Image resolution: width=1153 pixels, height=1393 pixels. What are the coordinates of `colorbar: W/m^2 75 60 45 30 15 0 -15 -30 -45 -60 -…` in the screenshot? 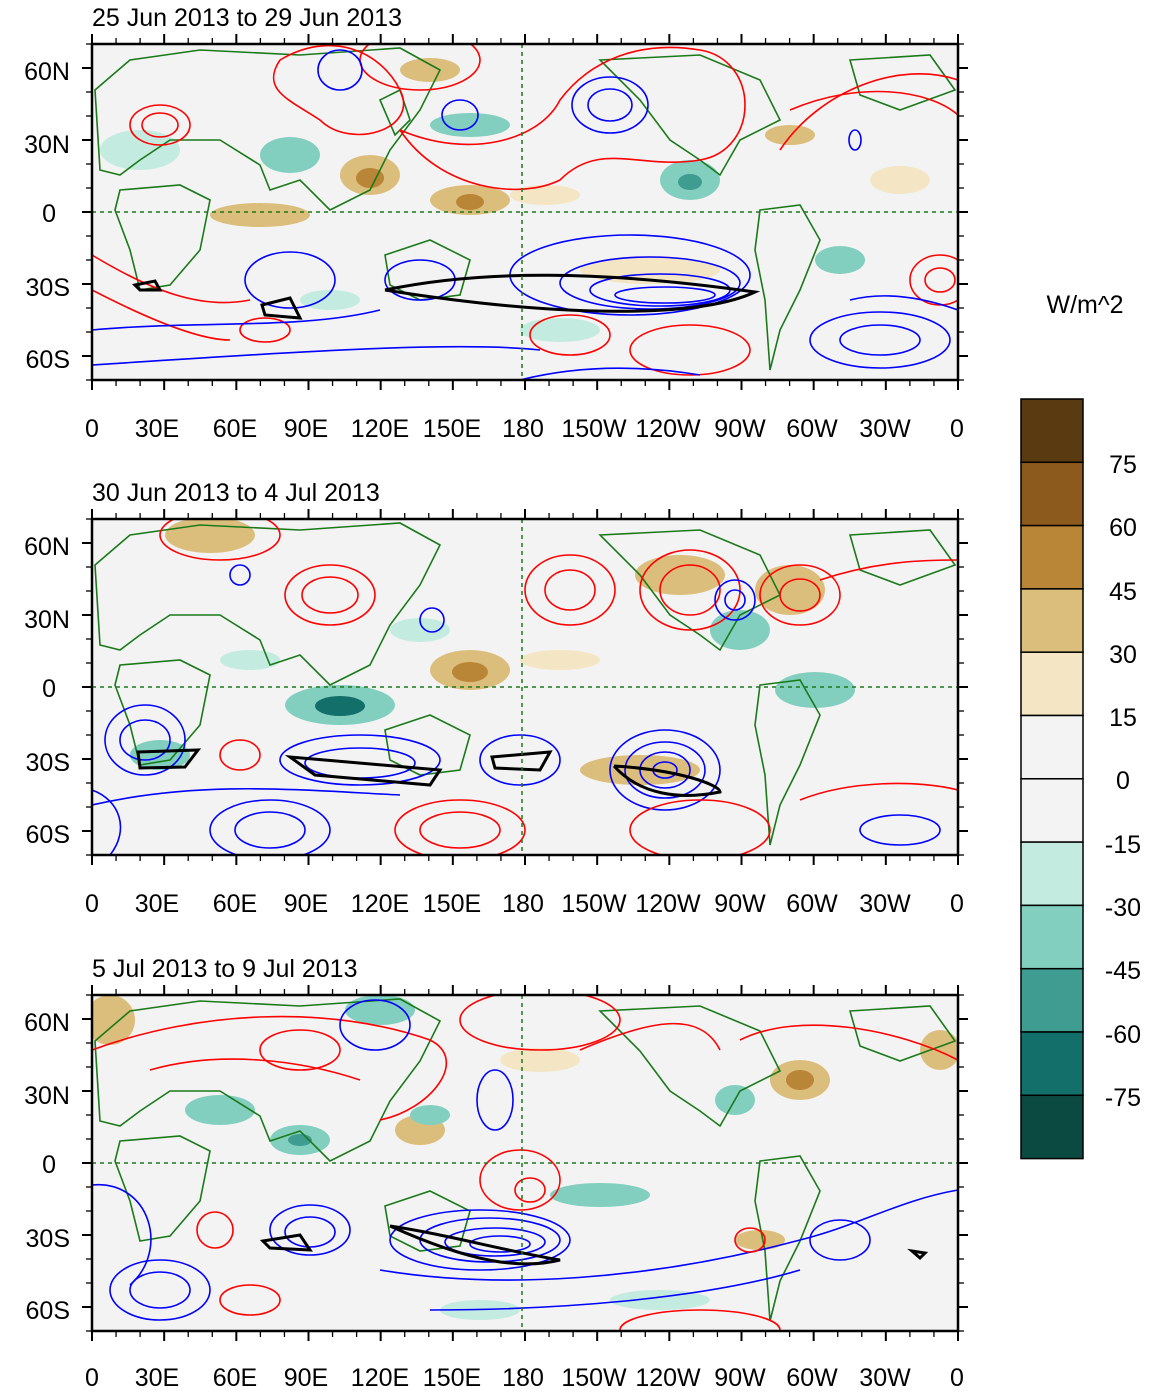 It's located at (1080, 725).